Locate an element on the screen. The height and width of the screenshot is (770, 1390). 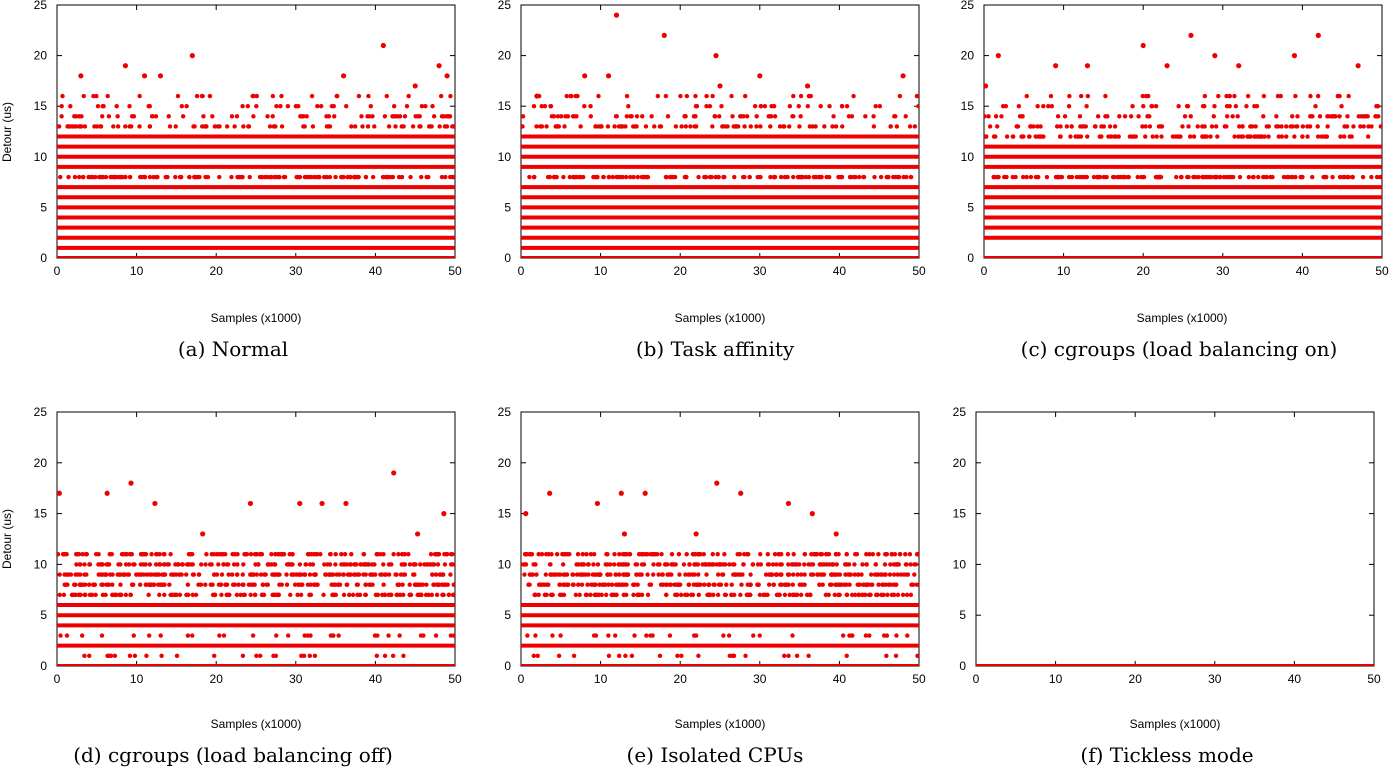
x-tick-label: 50 is located at coordinates (455, 271).